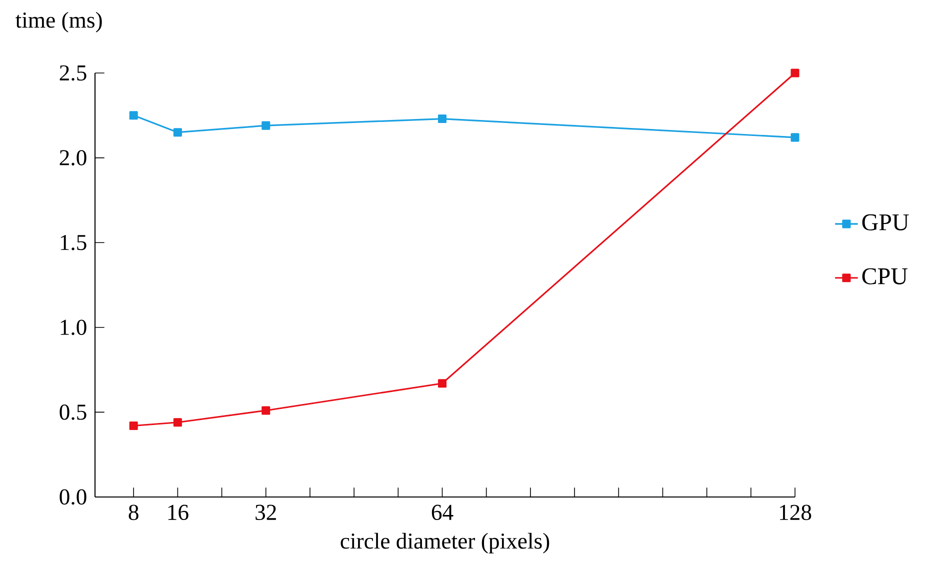 This screenshot has height=582, width=936. Describe the element at coordinates (133, 512) in the screenshot. I see `x-tick-label: 8` at that location.